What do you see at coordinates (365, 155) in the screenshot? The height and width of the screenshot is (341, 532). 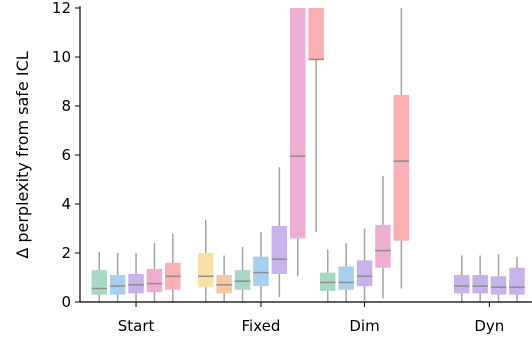 I see `box-group-dim` at bounding box center [365, 155].